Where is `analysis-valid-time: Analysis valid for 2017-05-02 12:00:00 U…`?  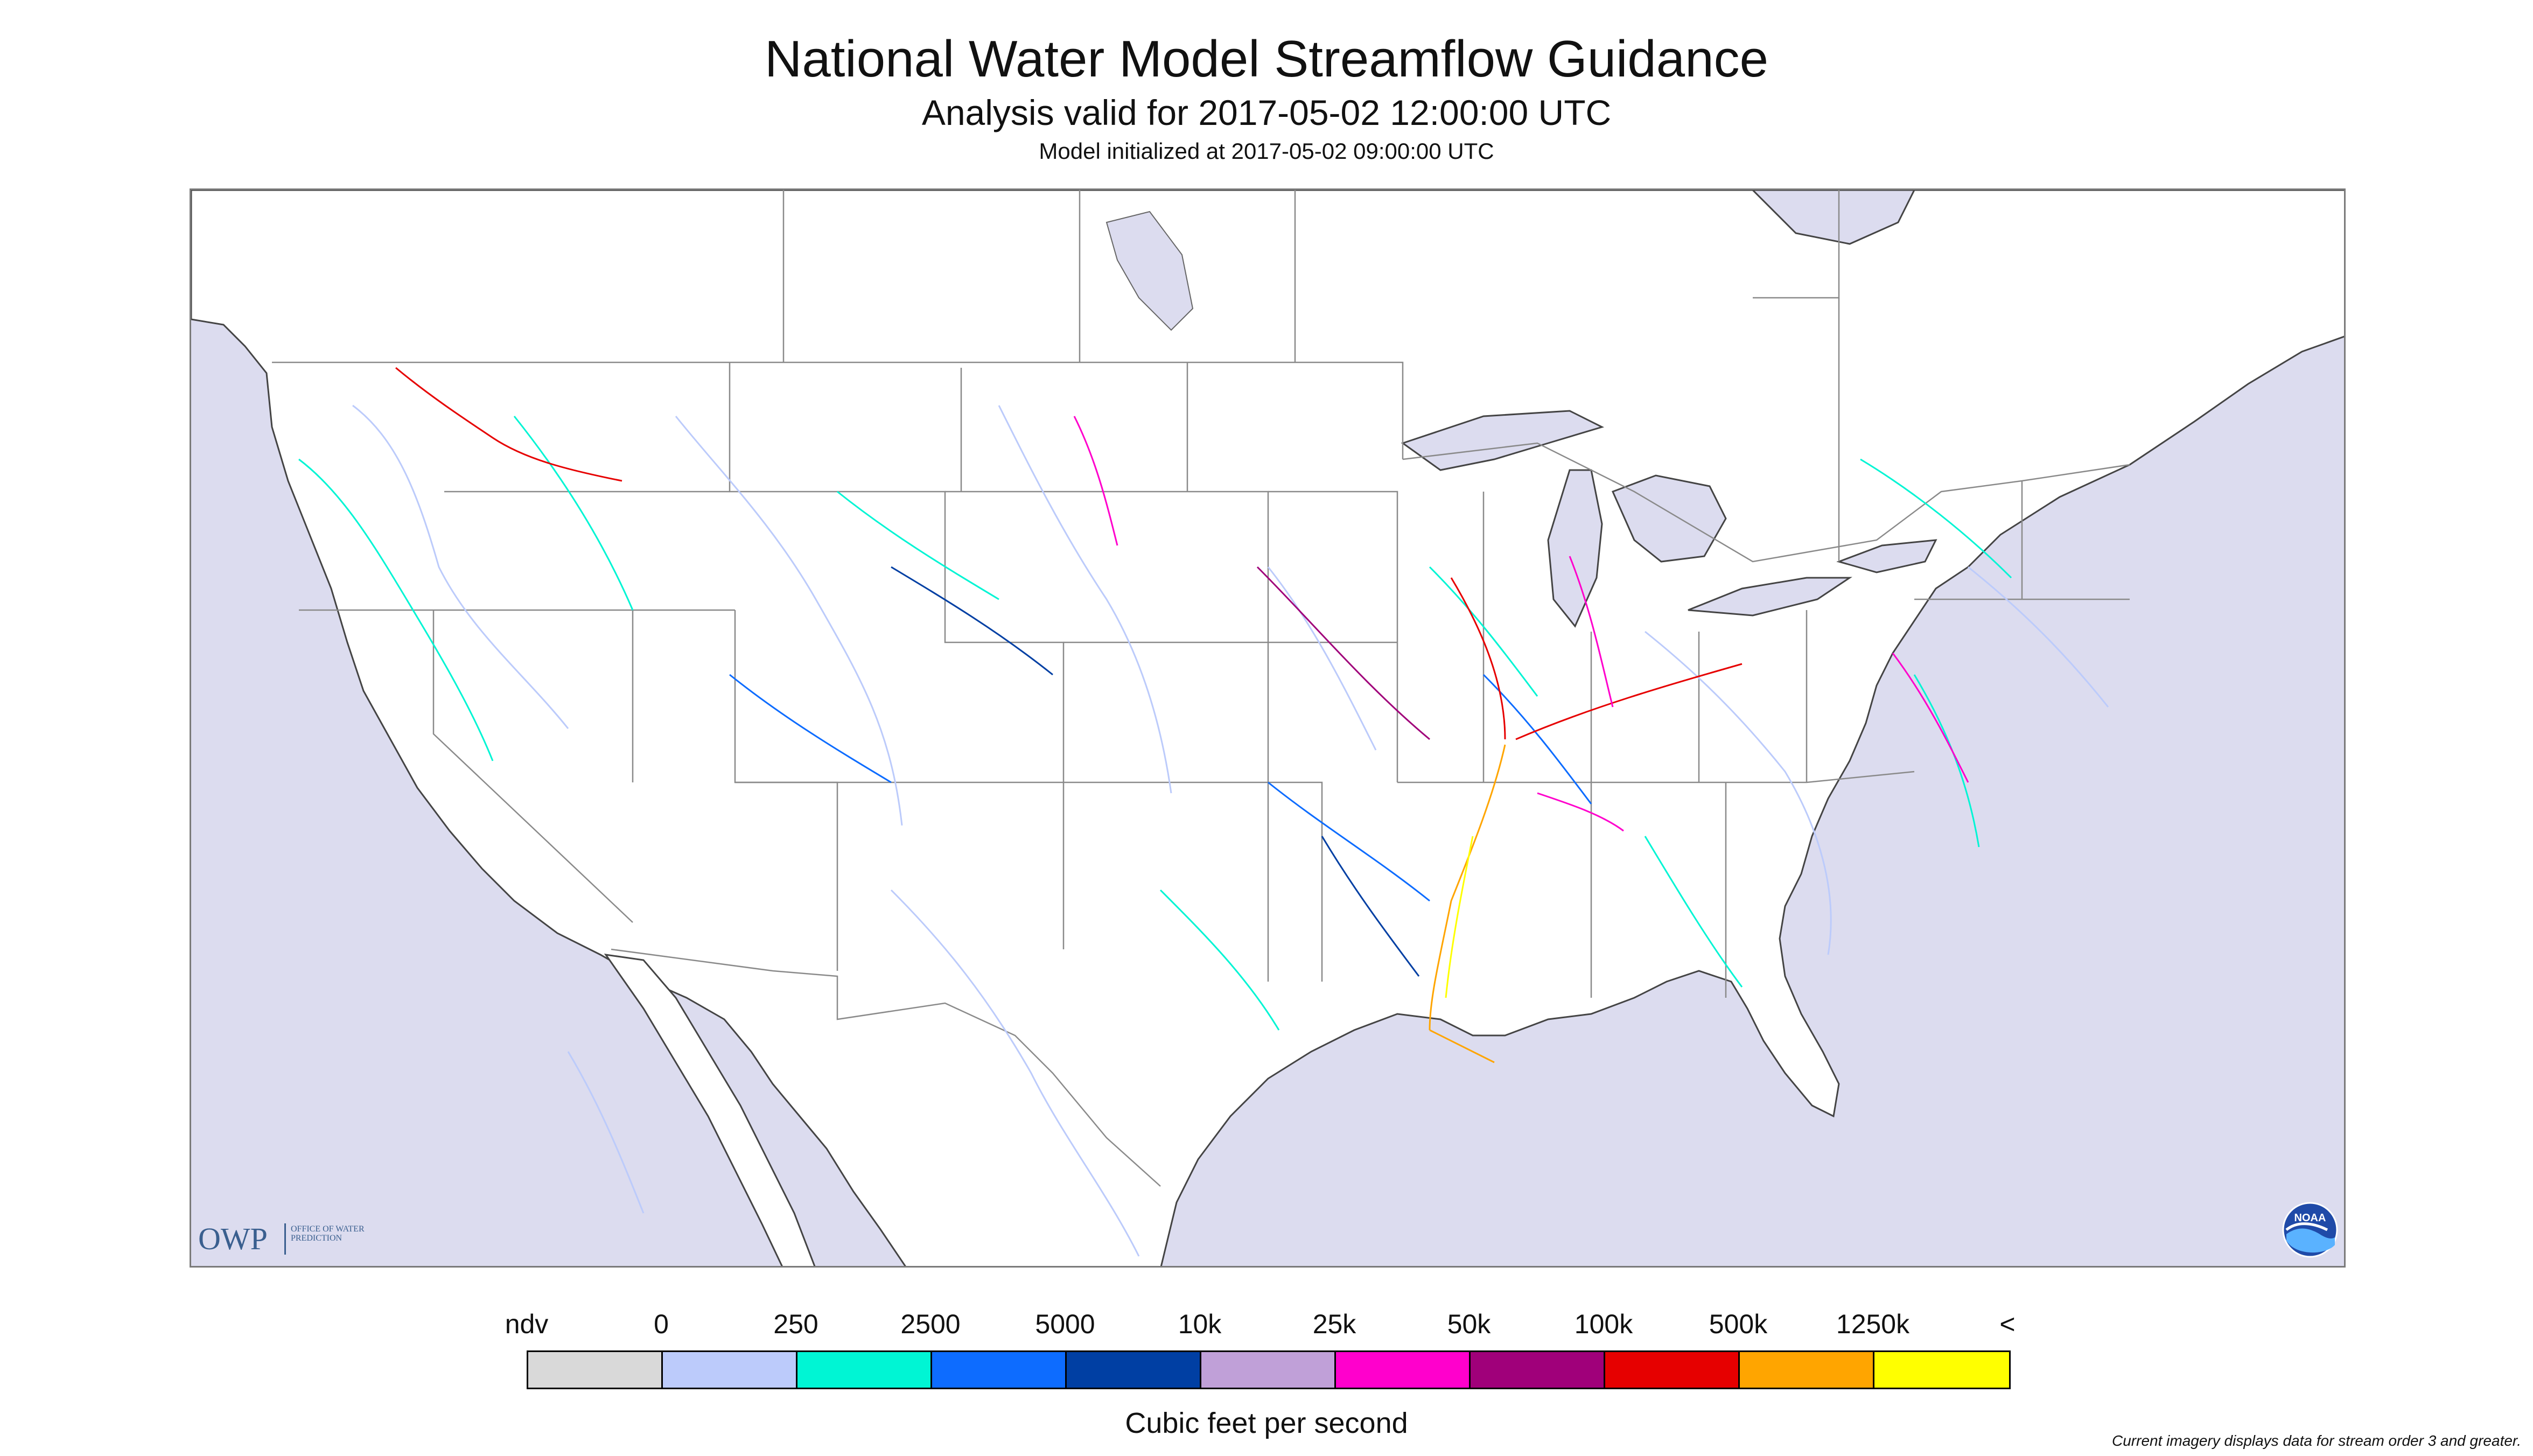 analysis-valid-time: Analysis valid for 2017-05-02 12:00:00 U… is located at coordinates (1266, 112).